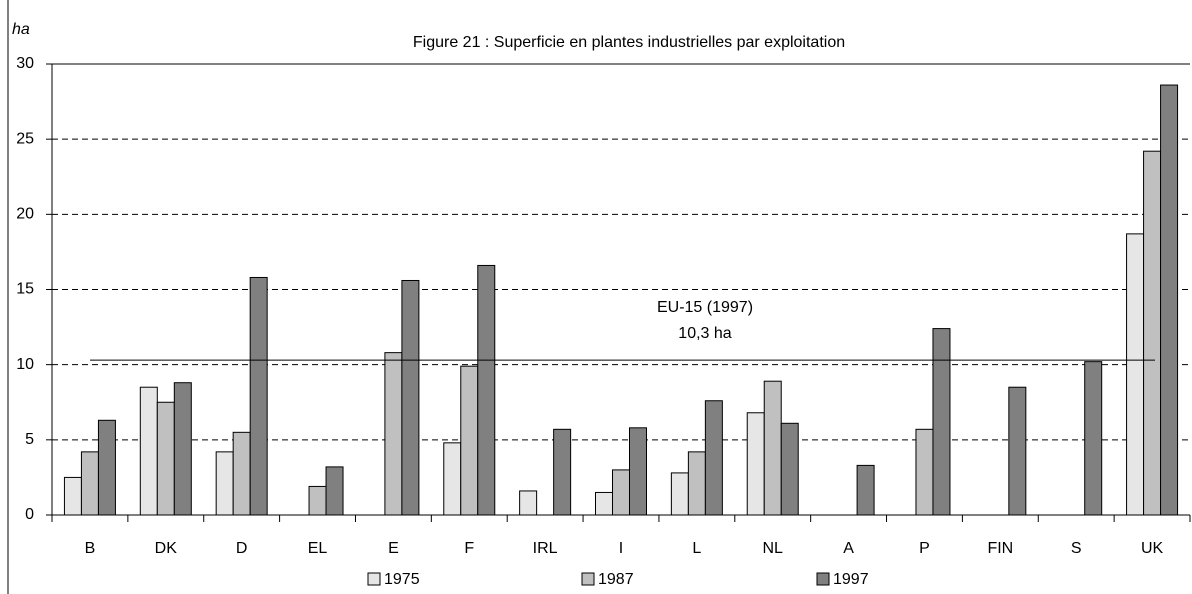 Image resolution: width=1192 pixels, height=594 pixels. I want to click on x-tick-label: D, so click(242, 548).